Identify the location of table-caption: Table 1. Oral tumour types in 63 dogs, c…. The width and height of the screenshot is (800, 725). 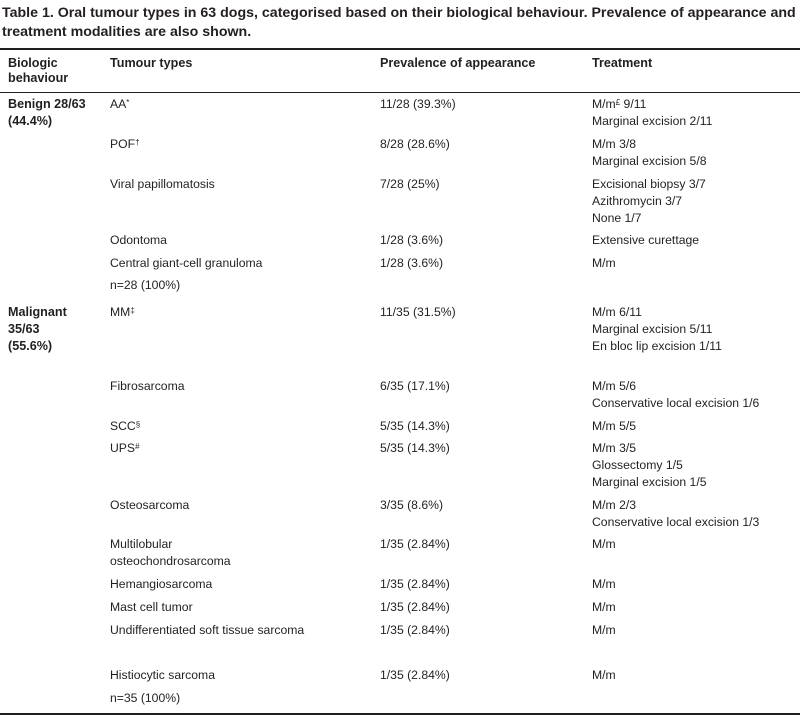
(400, 23).